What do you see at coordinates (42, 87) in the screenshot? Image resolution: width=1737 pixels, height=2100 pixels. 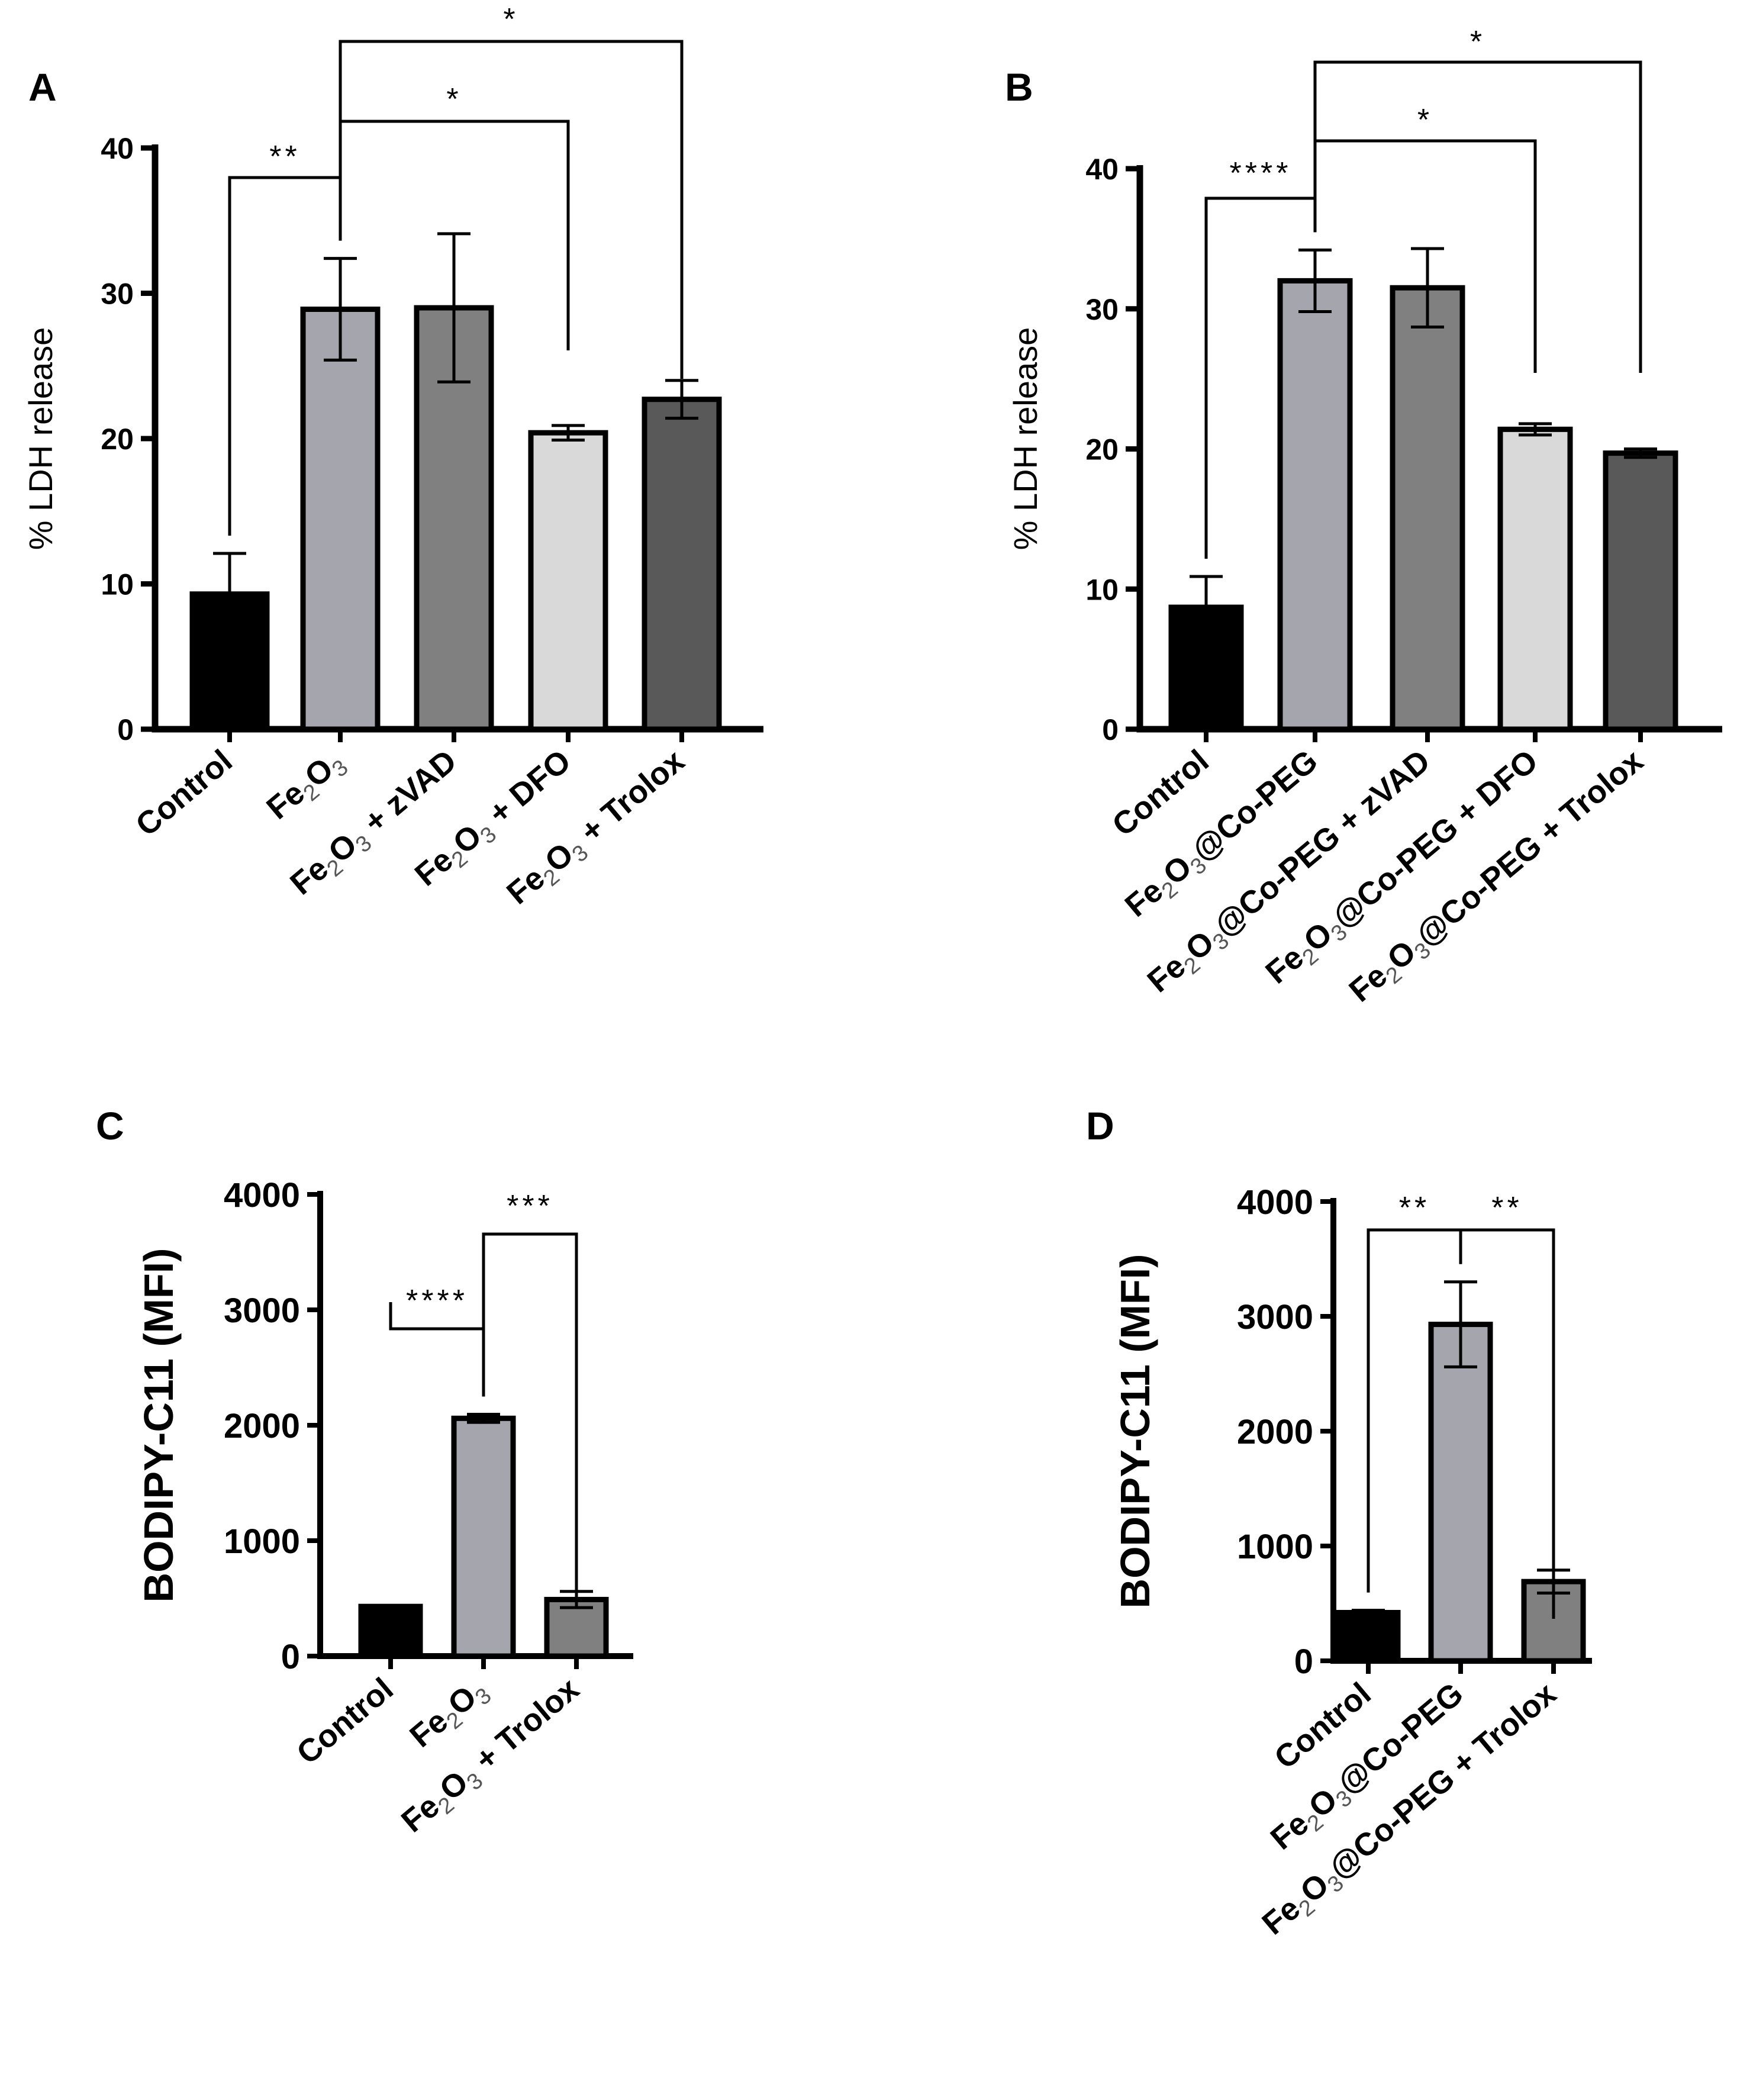 I see `panel-letter: A` at bounding box center [42, 87].